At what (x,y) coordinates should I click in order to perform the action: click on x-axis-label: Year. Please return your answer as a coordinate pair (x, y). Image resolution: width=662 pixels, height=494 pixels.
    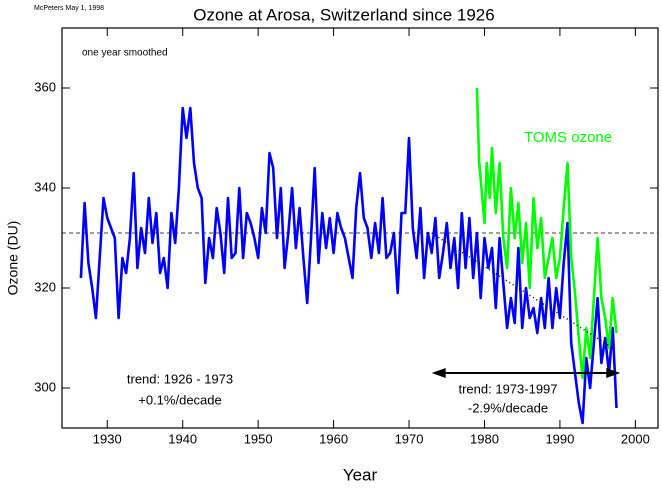
    Looking at the image, I should click on (360, 474).